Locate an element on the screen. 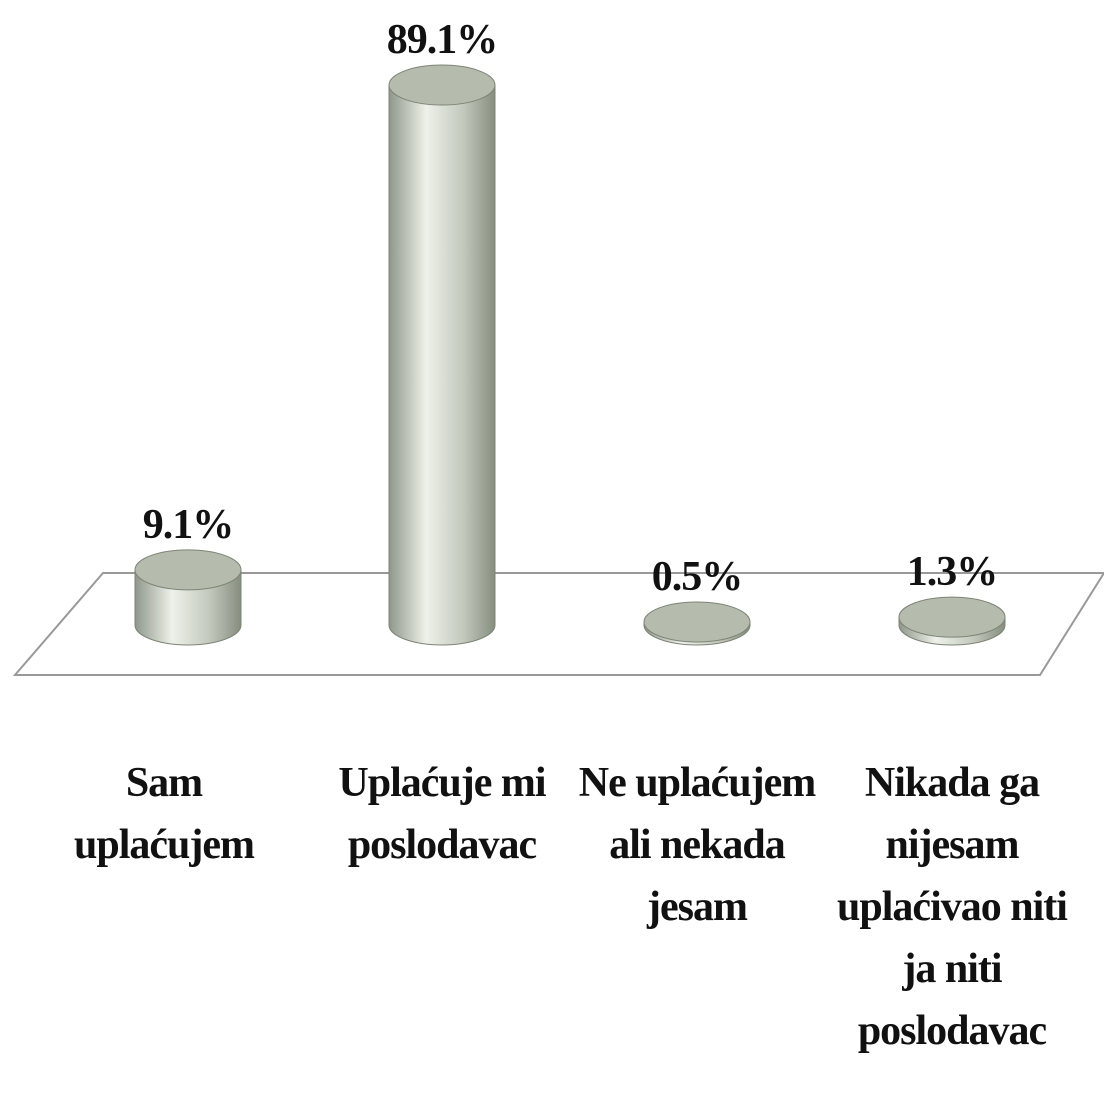 The image size is (1104, 1119). value-label: 1.3% is located at coordinates (952, 572).